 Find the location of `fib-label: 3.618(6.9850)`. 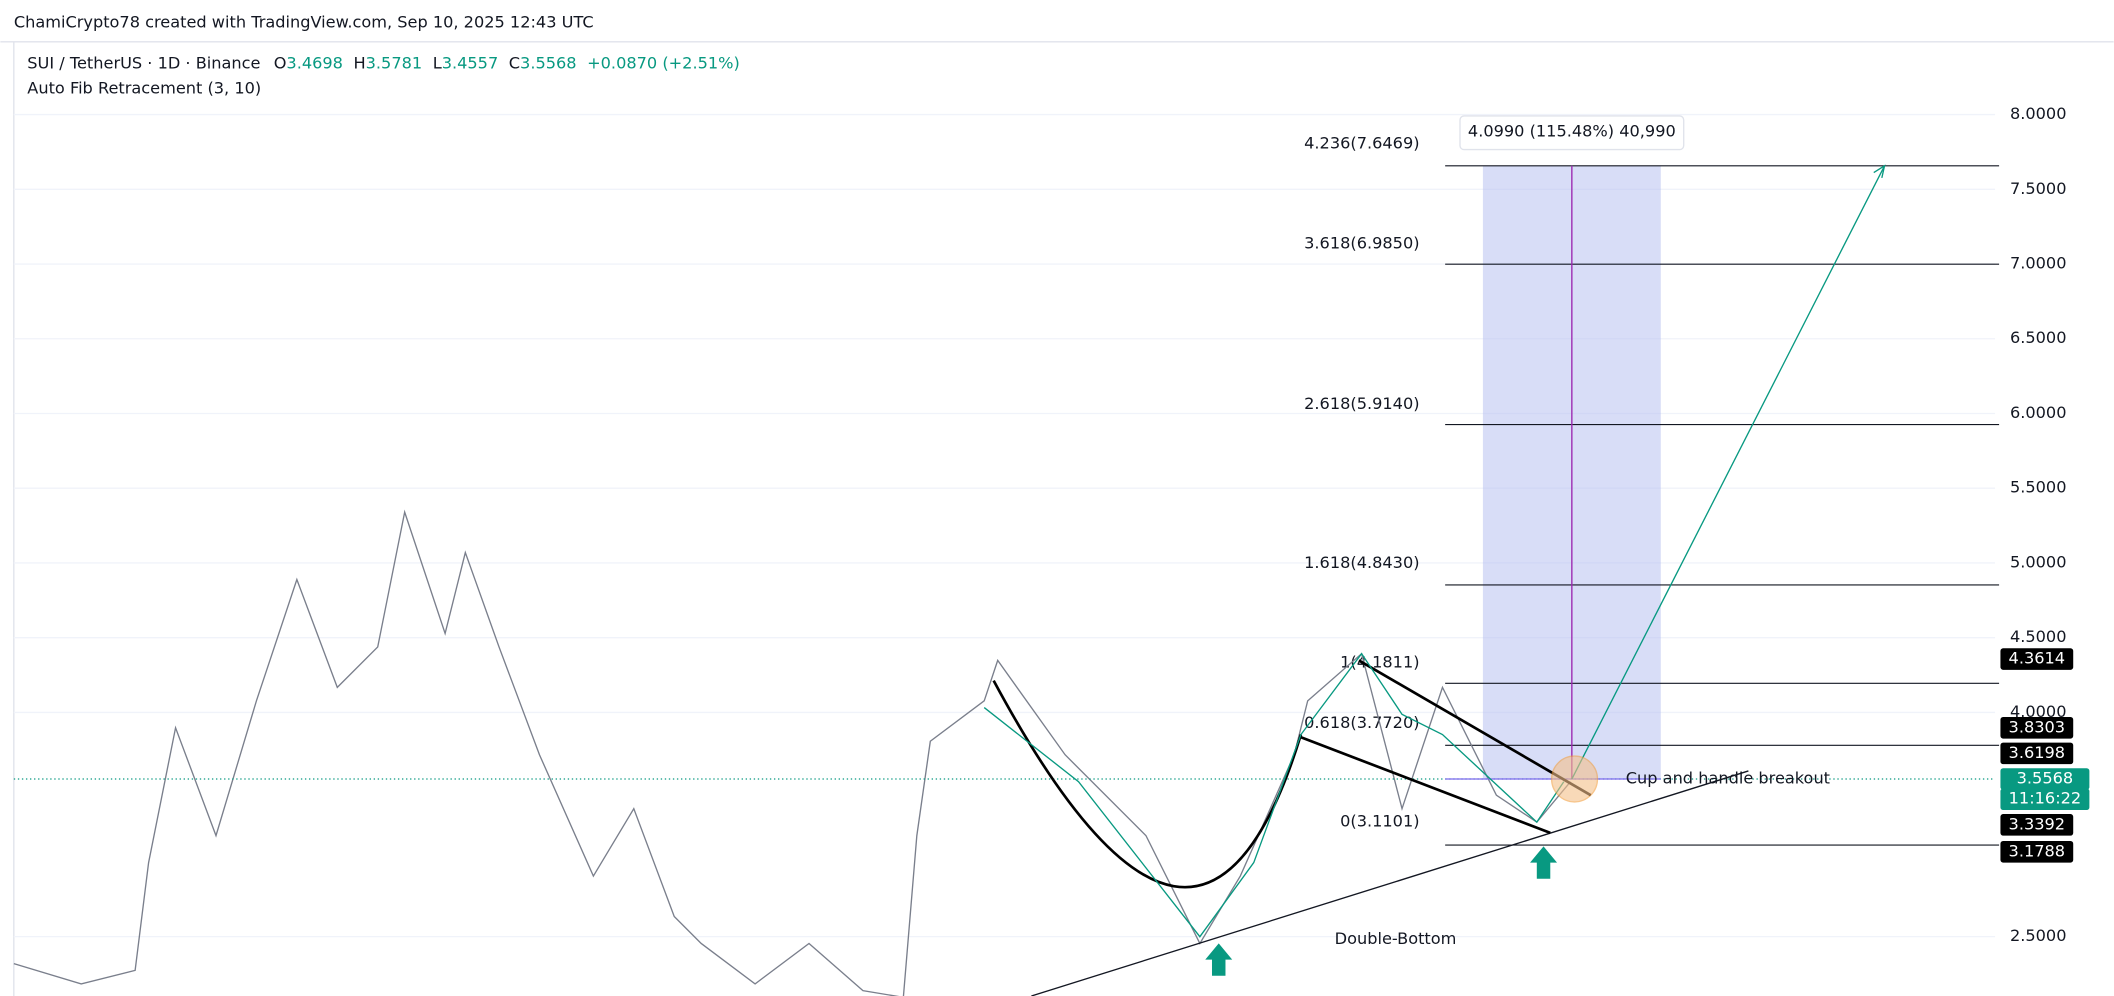

fib-label: 3.618(6.9850) is located at coordinates (1361, 242).